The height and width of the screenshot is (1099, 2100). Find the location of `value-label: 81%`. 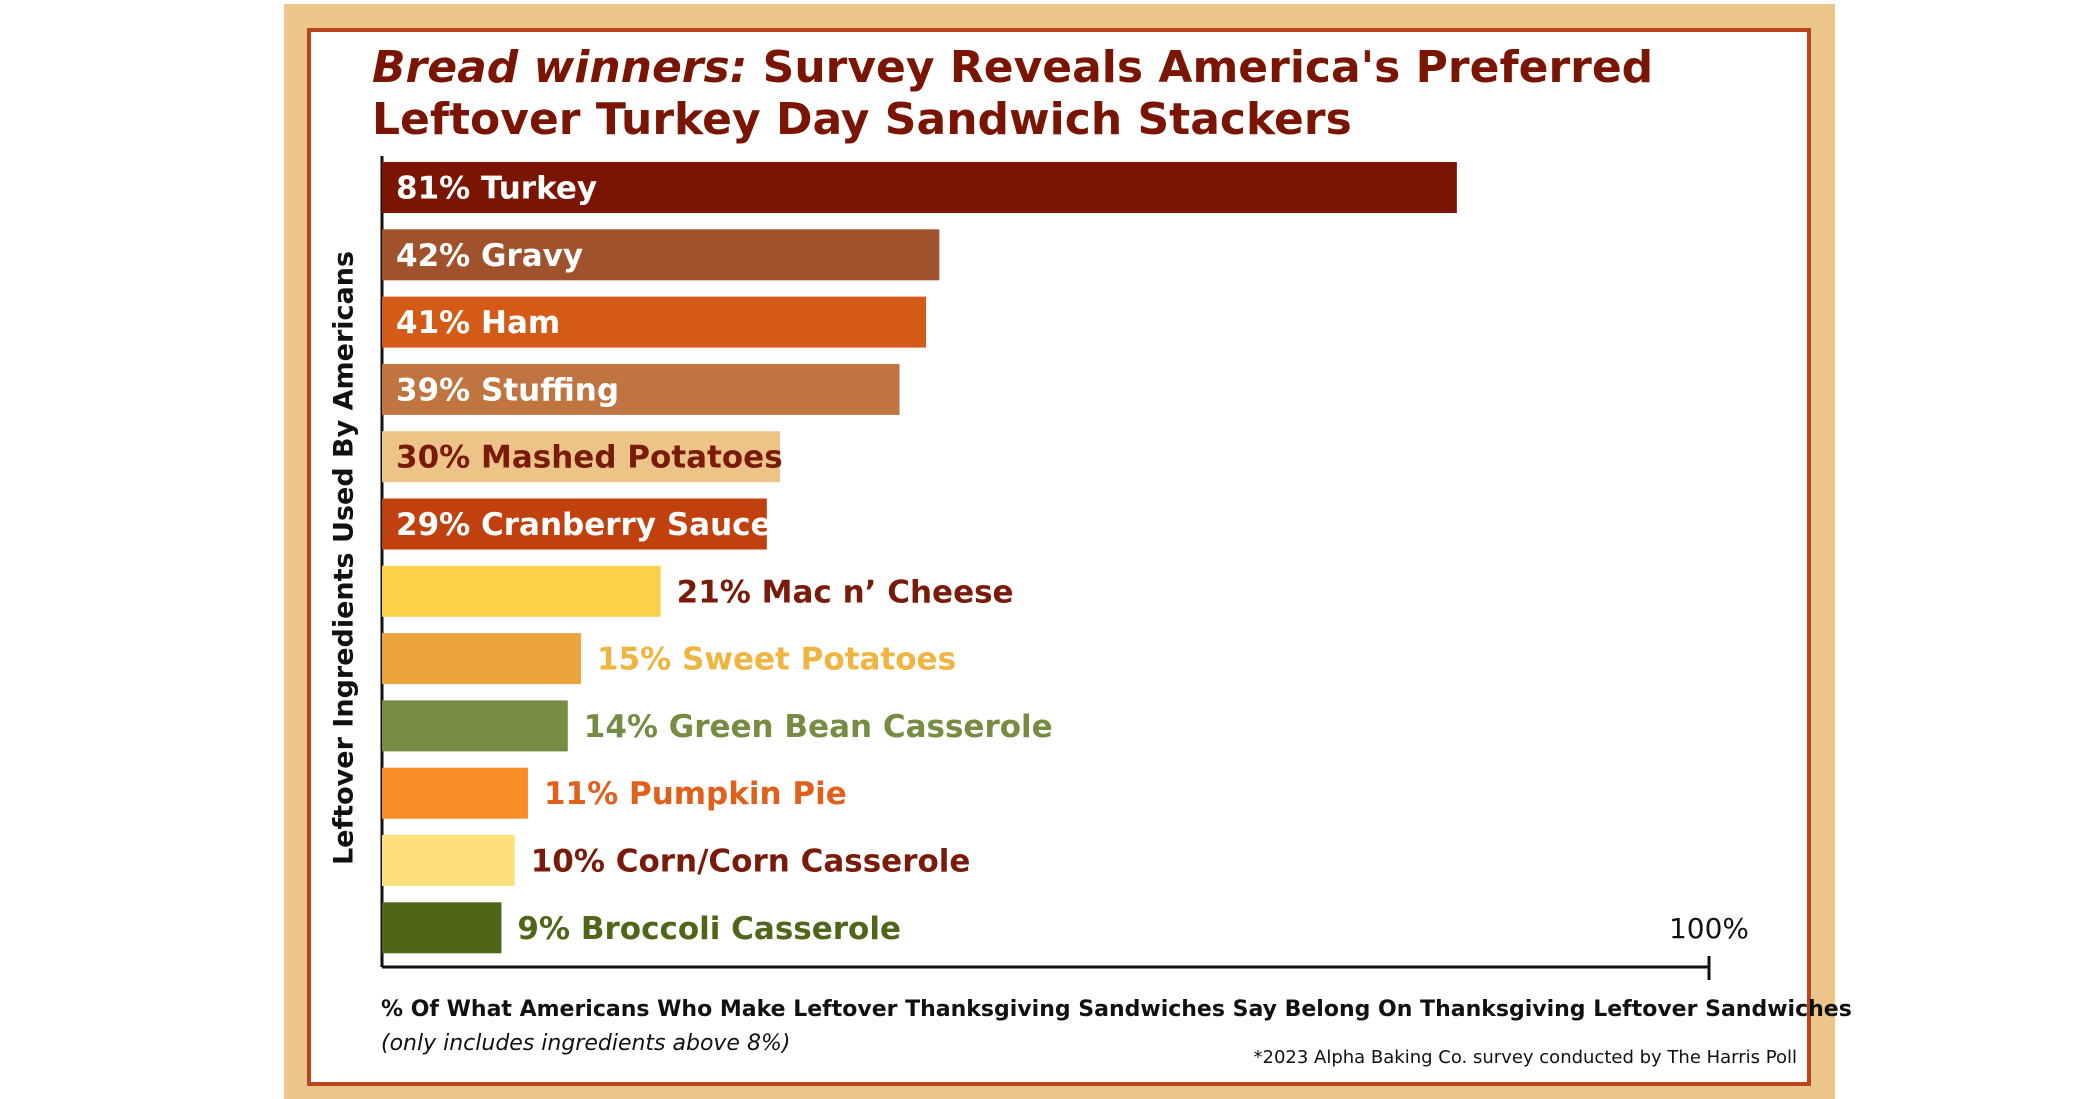

value-label: 81% is located at coordinates (433, 188).